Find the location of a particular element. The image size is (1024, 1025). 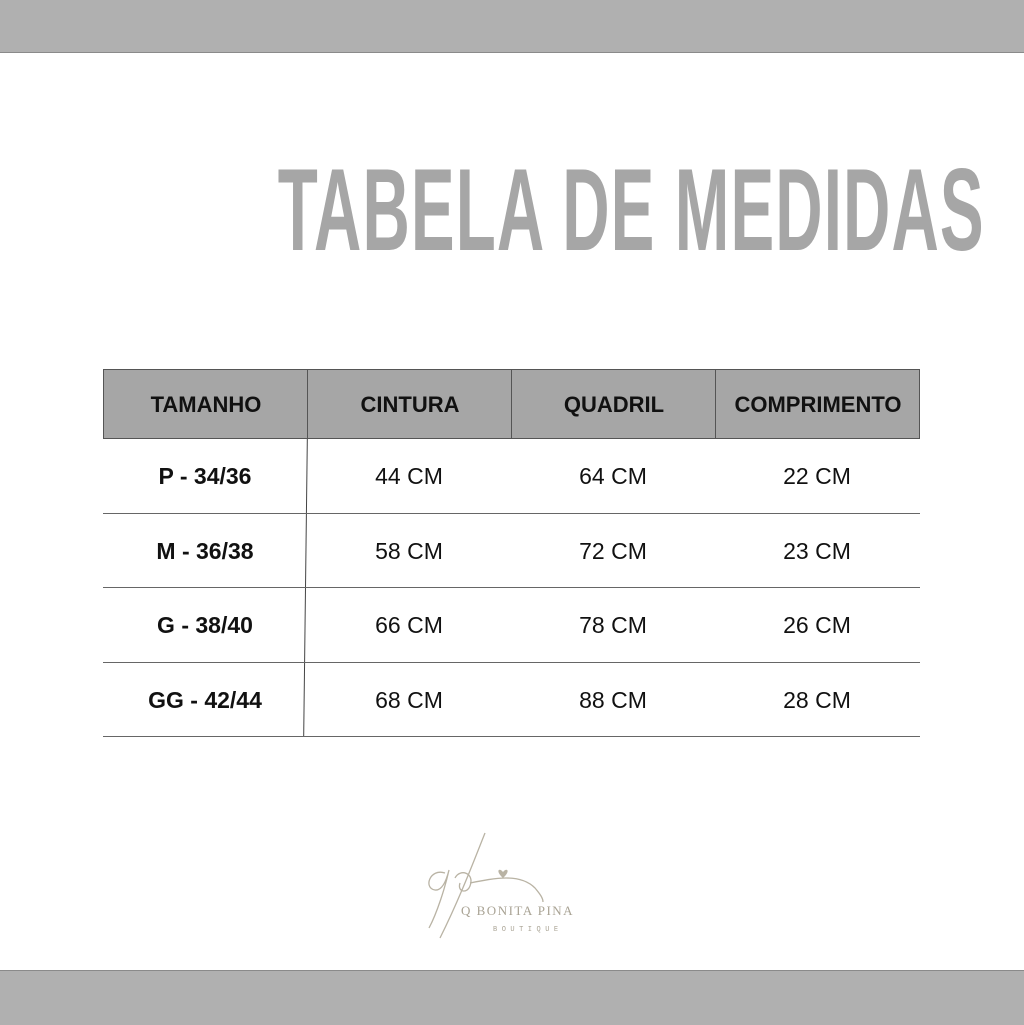

boutique-logo: Q BONITA PINA BOUTIQUE is located at coordinates (501, 885).